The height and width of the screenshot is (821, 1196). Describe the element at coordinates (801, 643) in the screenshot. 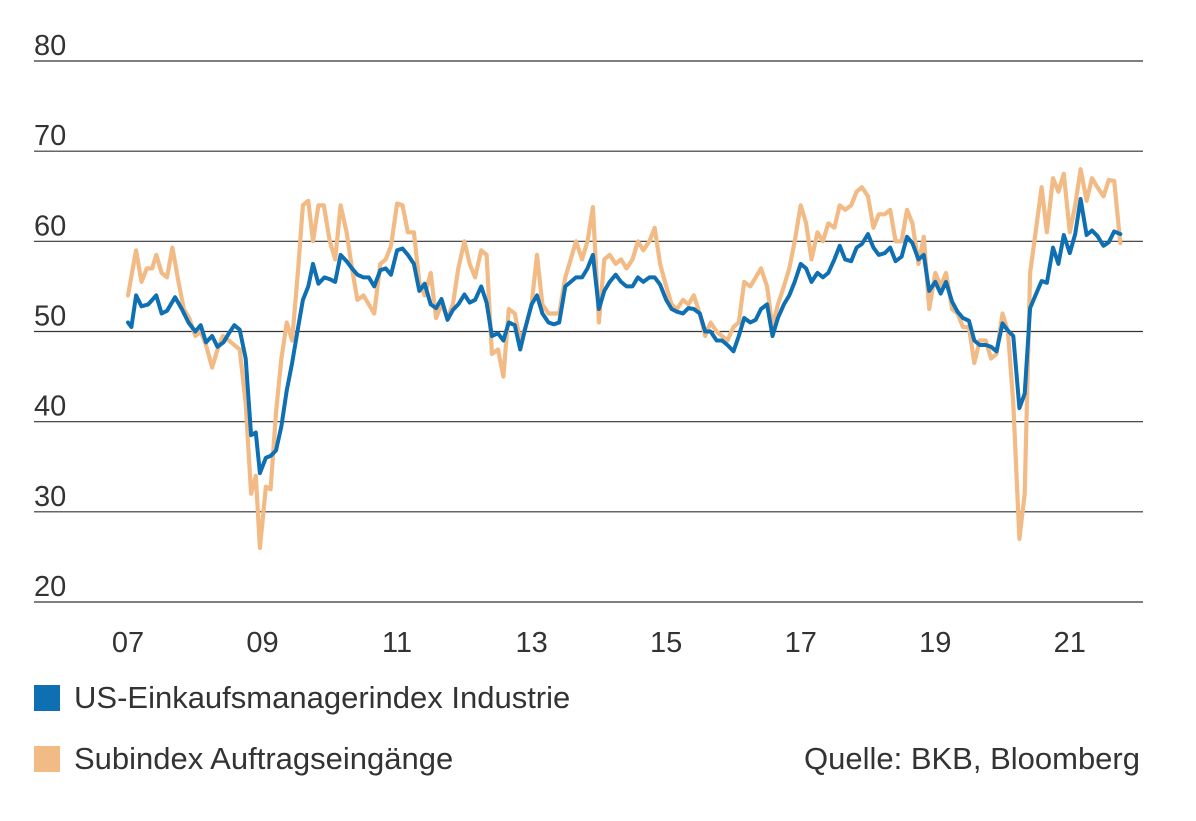

I see `x-tick-17: 17` at that location.